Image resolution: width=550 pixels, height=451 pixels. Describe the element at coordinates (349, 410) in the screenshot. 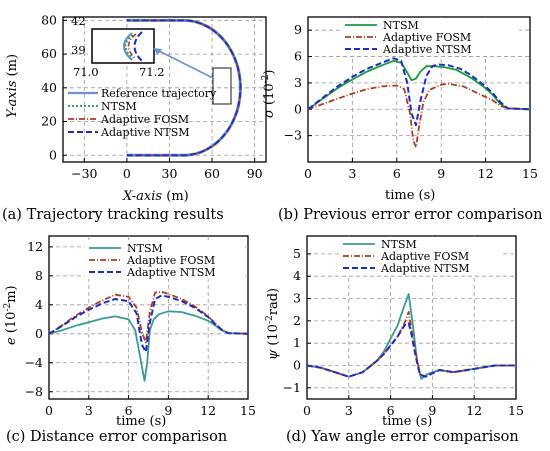

I see `xtick-label-d: 3` at that location.